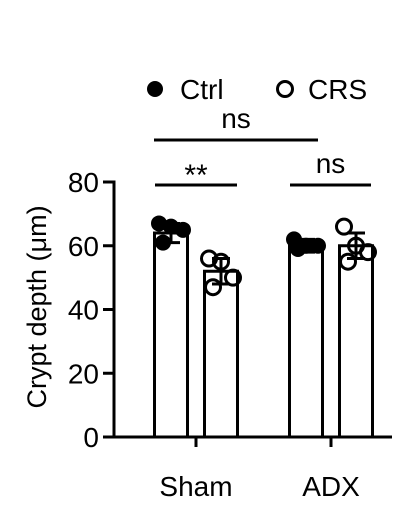 Image resolution: width=402 pixels, height=518 pixels. What do you see at coordinates (264, 256) in the screenshot?
I see `data-points` at bounding box center [264, 256].